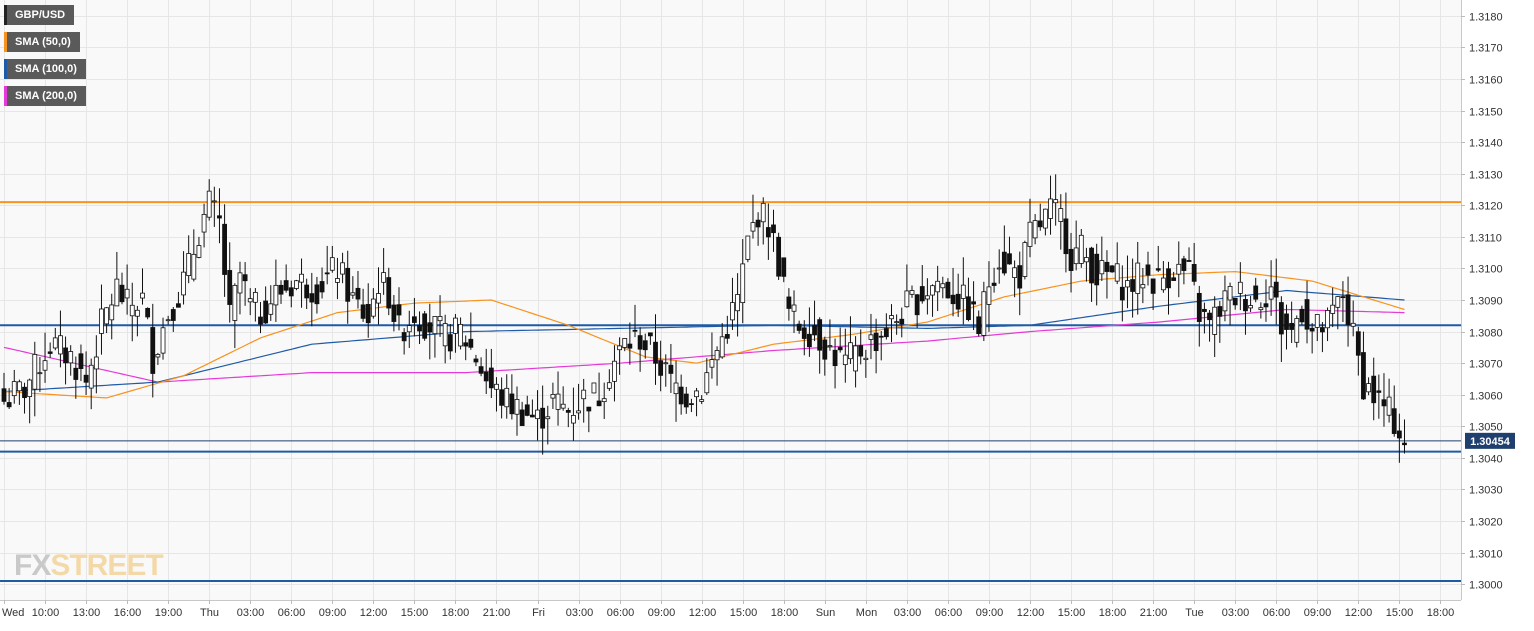  Describe the element at coordinates (5, 69) in the screenshot. I see `legend-swatch-sma100` at that location.